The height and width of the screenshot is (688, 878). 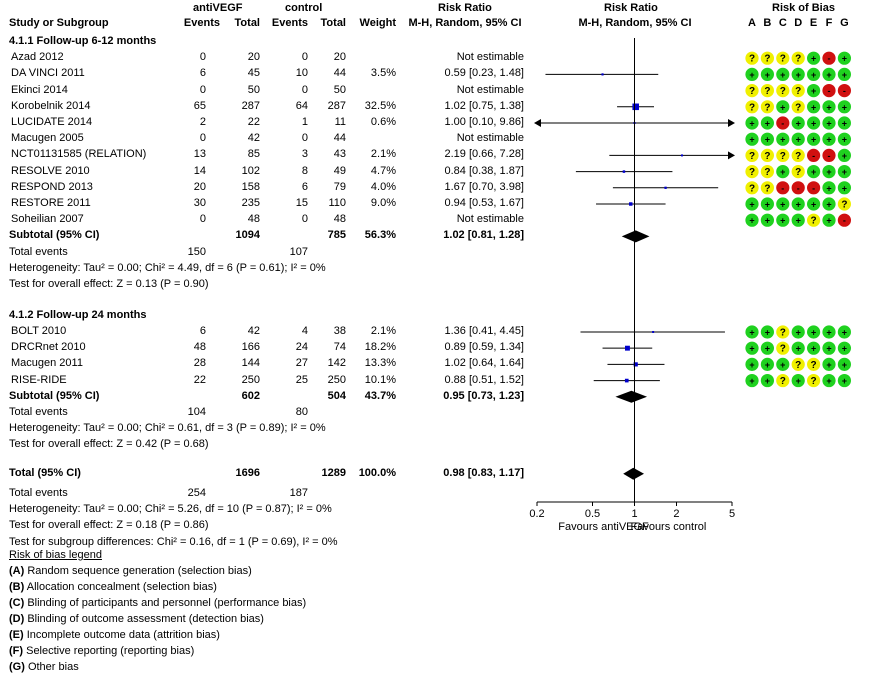 I want to click on legend-title: Risk of bias legend, so click(x=55, y=555).